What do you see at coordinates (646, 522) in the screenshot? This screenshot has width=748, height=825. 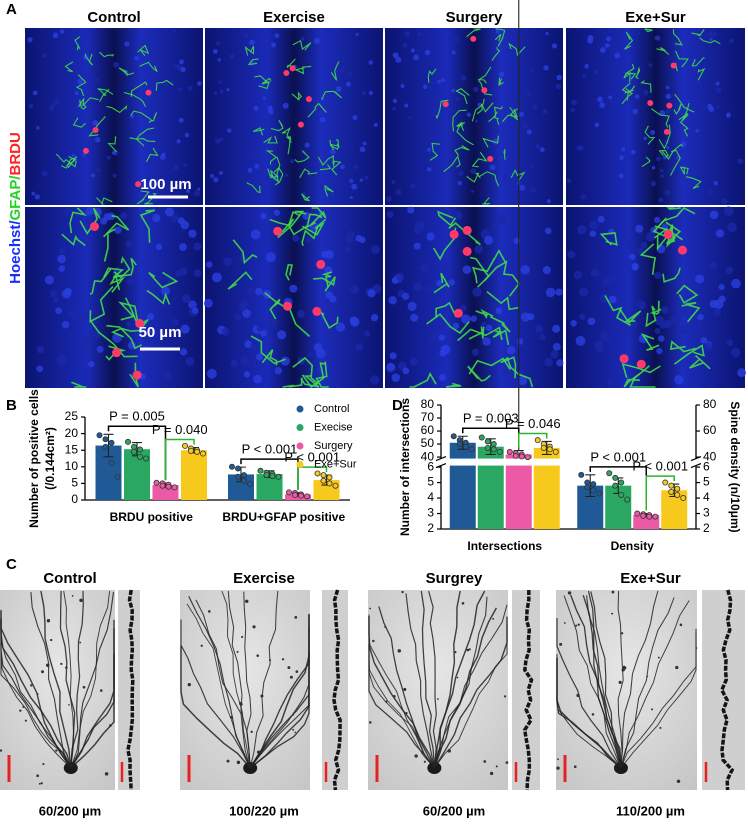 I see `bar` at bounding box center [646, 522].